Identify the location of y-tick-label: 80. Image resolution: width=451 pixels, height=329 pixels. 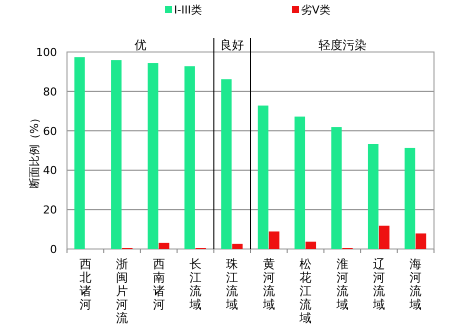
(50, 91).